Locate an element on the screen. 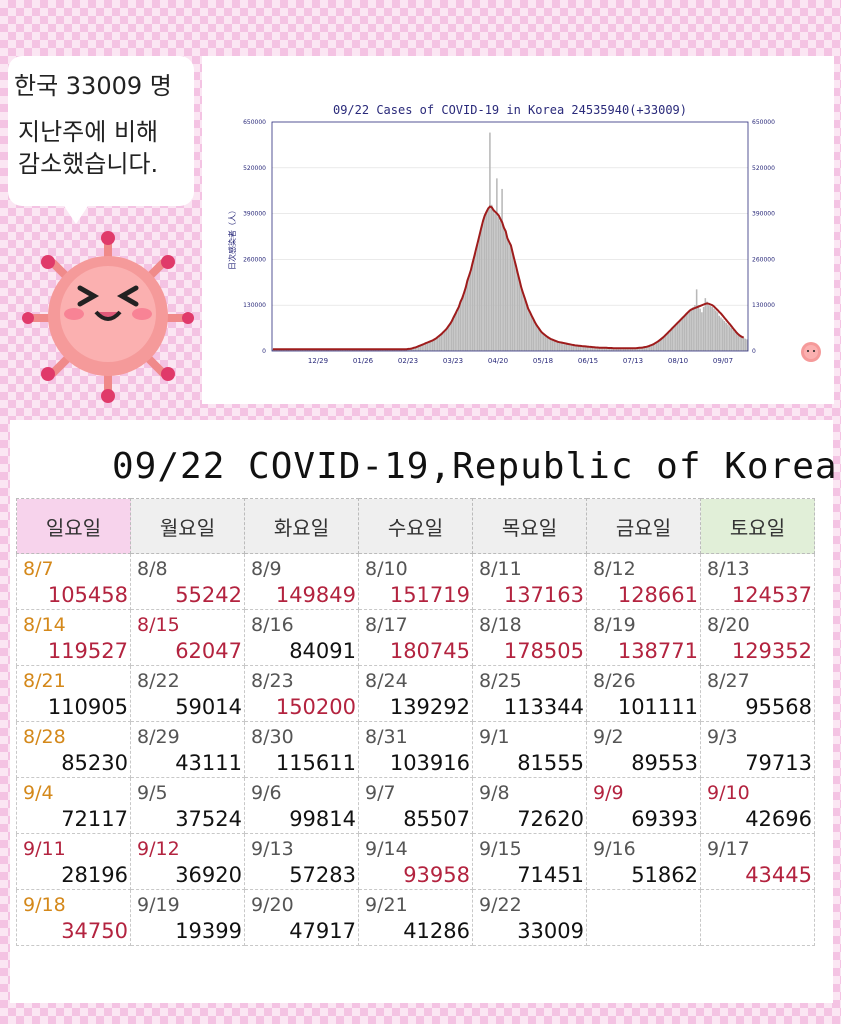 This screenshot has width=841, height=1024. day-case-count: 178505 is located at coordinates (543, 651).